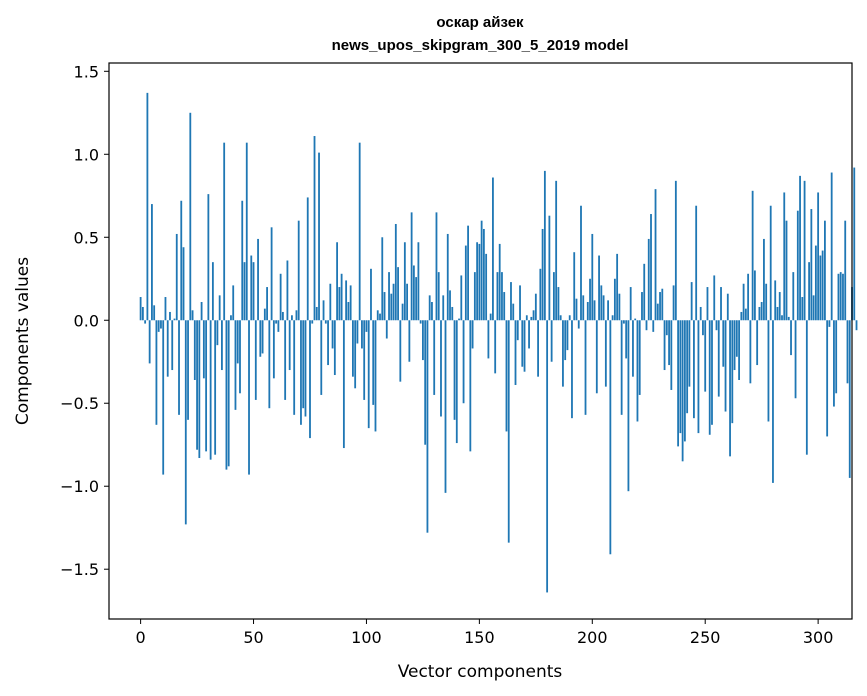 The height and width of the screenshot is (696, 867). I want to click on y-tick-label: −1.5, so click(79, 569).